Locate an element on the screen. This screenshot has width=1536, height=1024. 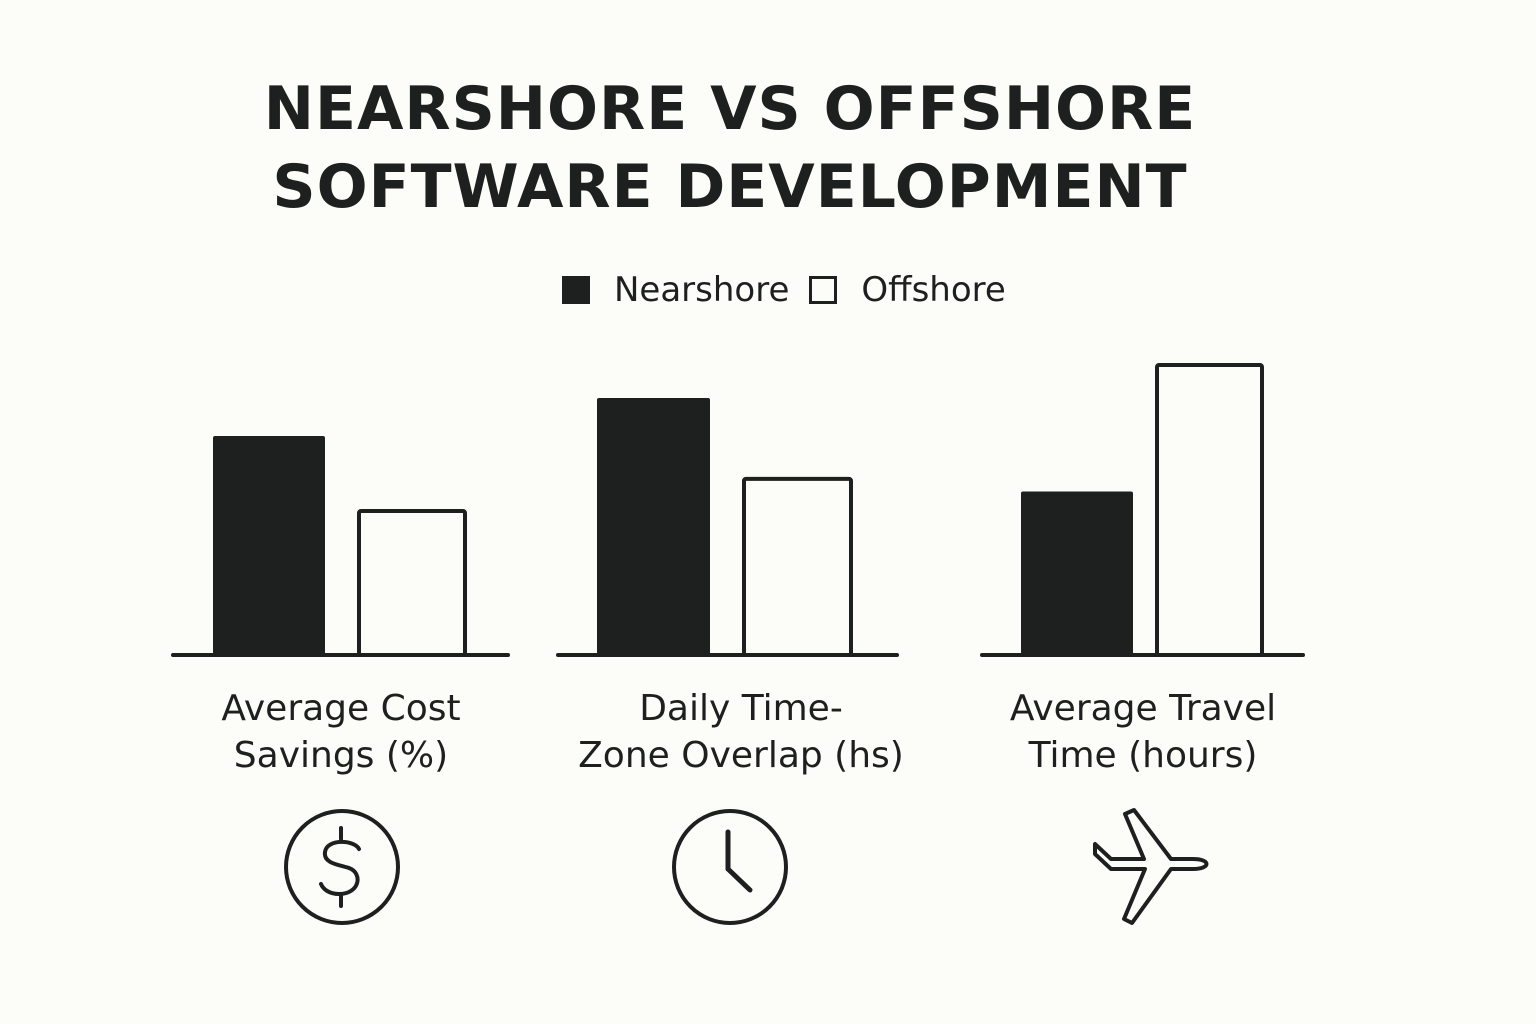
airplane-icon is located at coordinates (1151, 866).